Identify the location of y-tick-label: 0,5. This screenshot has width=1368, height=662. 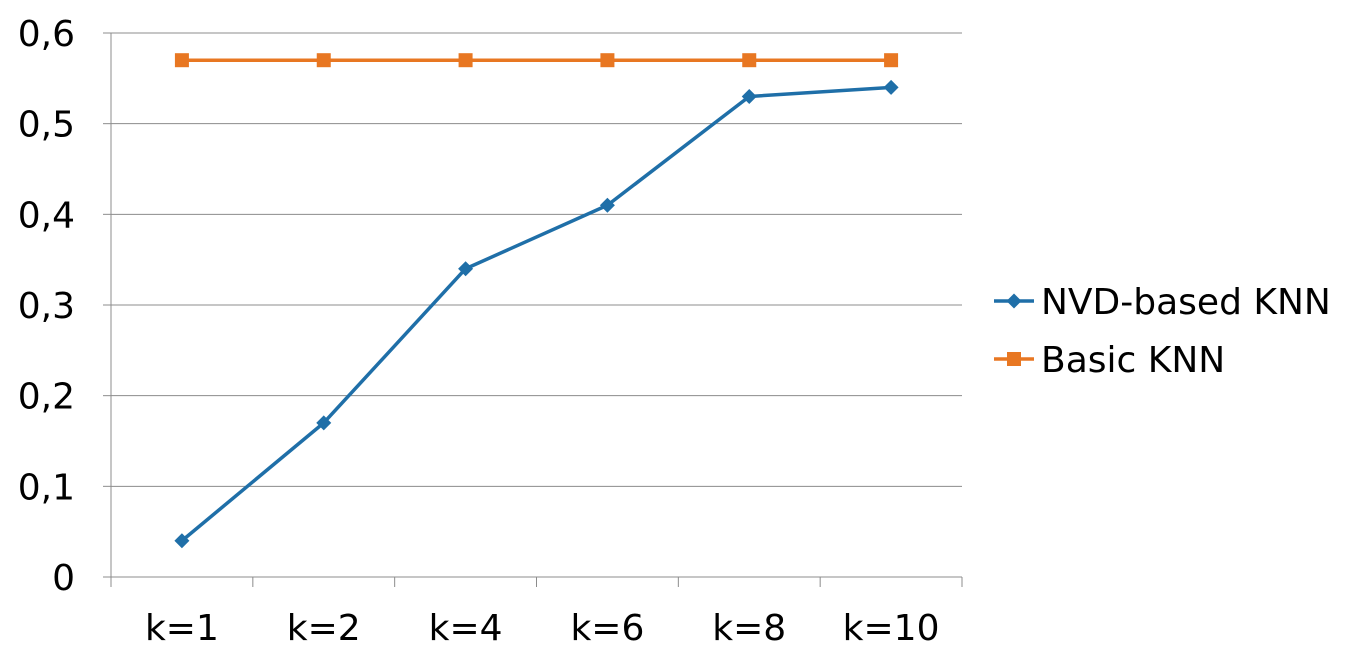
(46, 125).